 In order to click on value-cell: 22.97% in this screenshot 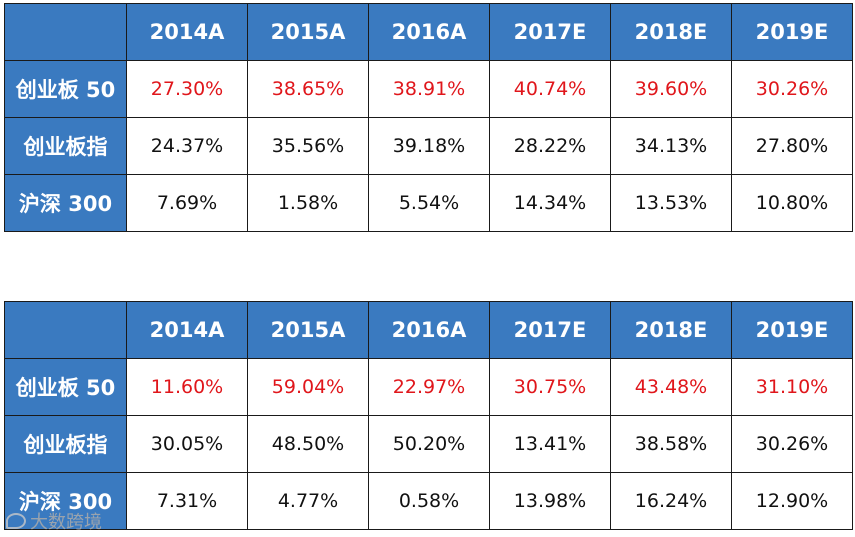, I will do `click(429, 387)`.